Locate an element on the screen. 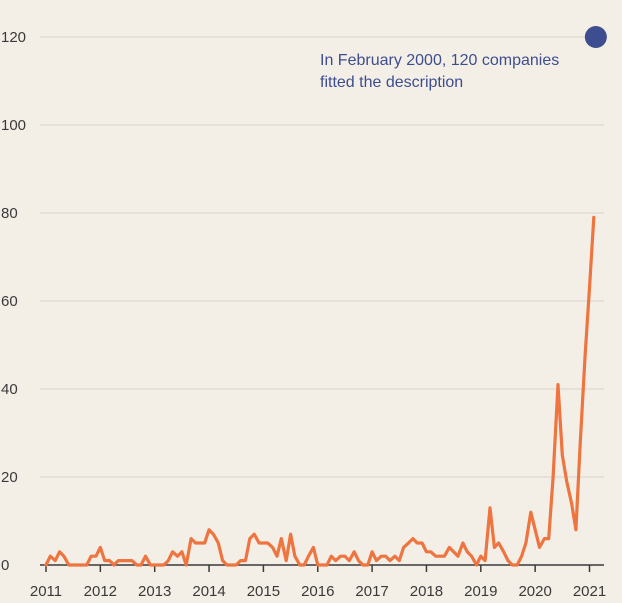 This screenshot has width=622, height=603. x-tick-label: 2014 is located at coordinates (208, 591).